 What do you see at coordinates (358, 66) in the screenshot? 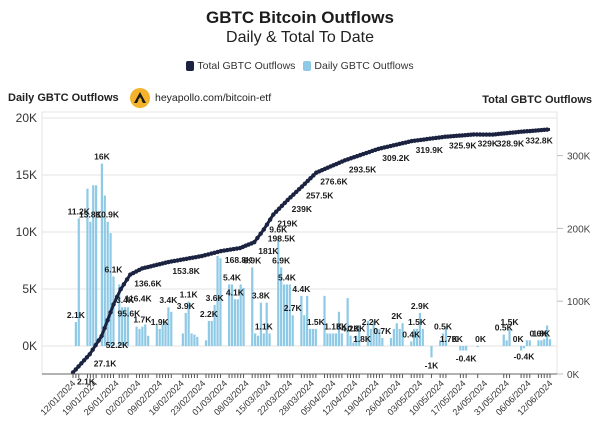
I see `legend-item-daily: Daily GBTC Outflows` at bounding box center [358, 66].